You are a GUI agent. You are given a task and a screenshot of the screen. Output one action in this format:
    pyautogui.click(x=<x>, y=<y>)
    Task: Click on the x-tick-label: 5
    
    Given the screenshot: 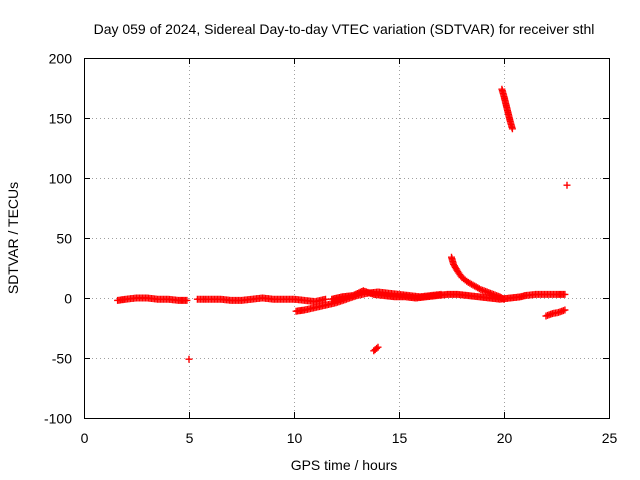 What is the action you would take?
    pyautogui.click(x=190, y=438)
    